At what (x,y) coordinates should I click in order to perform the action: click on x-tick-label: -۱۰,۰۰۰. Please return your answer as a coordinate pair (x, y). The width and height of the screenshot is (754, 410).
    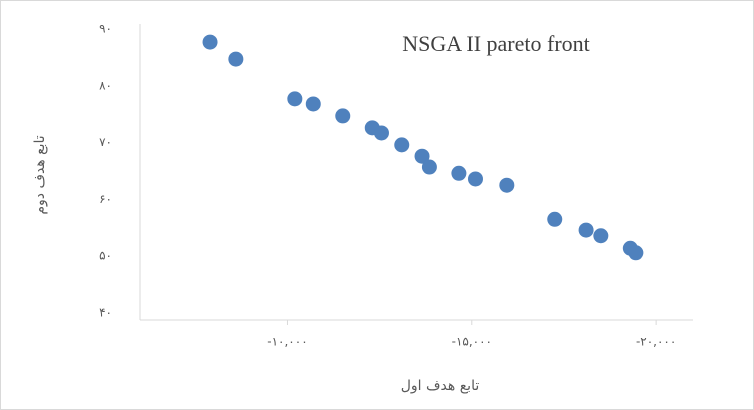
    Looking at the image, I should click on (287, 342).